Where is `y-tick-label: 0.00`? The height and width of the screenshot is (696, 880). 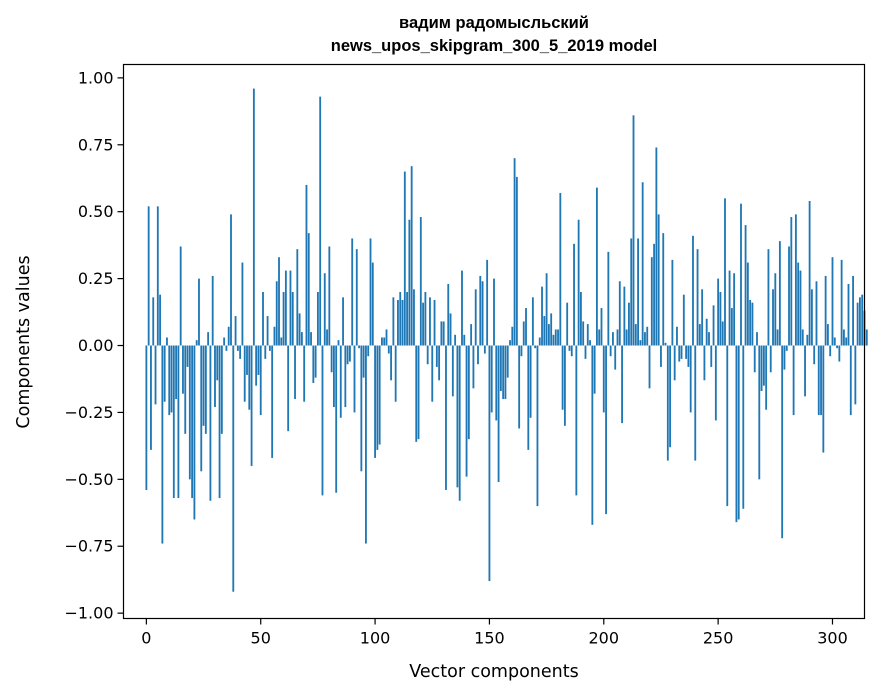 y-tick-label: 0.00 is located at coordinates (96, 345).